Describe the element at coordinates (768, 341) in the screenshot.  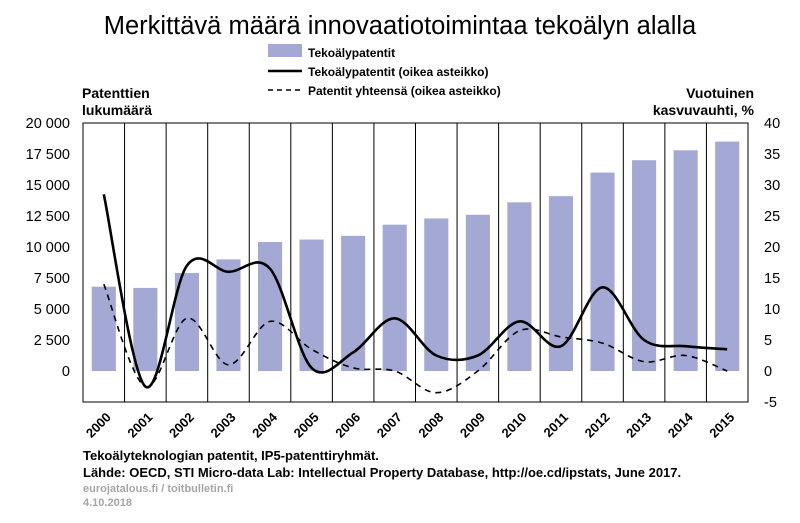
I see `right-tick-label: 5` at that location.